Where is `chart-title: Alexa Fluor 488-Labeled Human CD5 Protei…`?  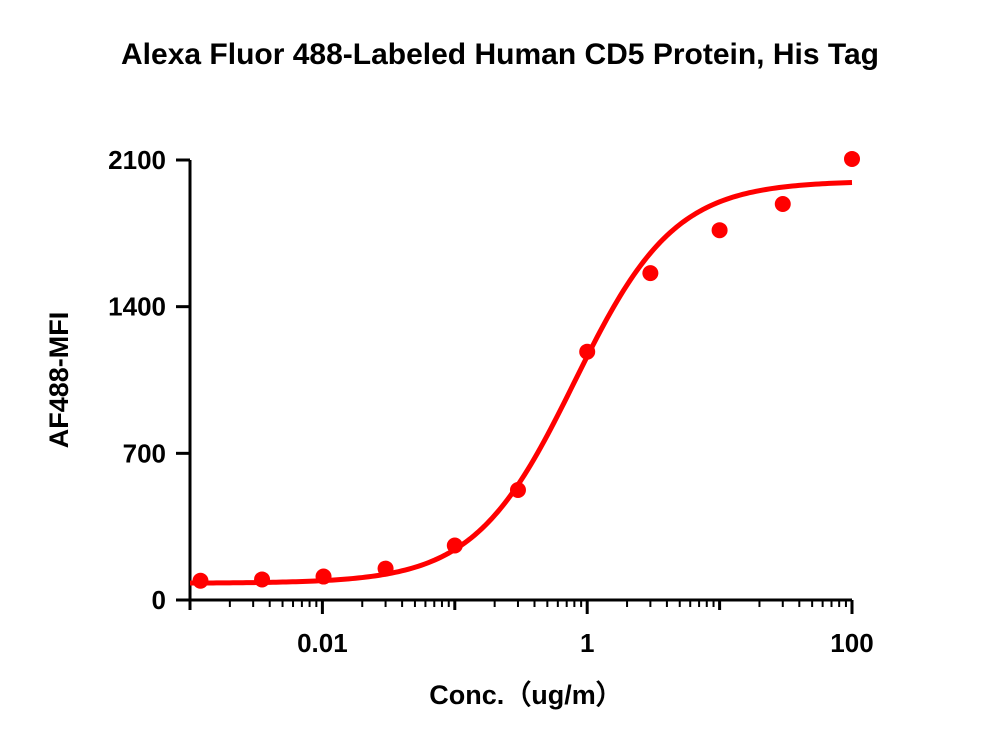 chart-title: Alexa Fluor 488-Labeled Human CD5 Protei… is located at coordinates (500, 54).